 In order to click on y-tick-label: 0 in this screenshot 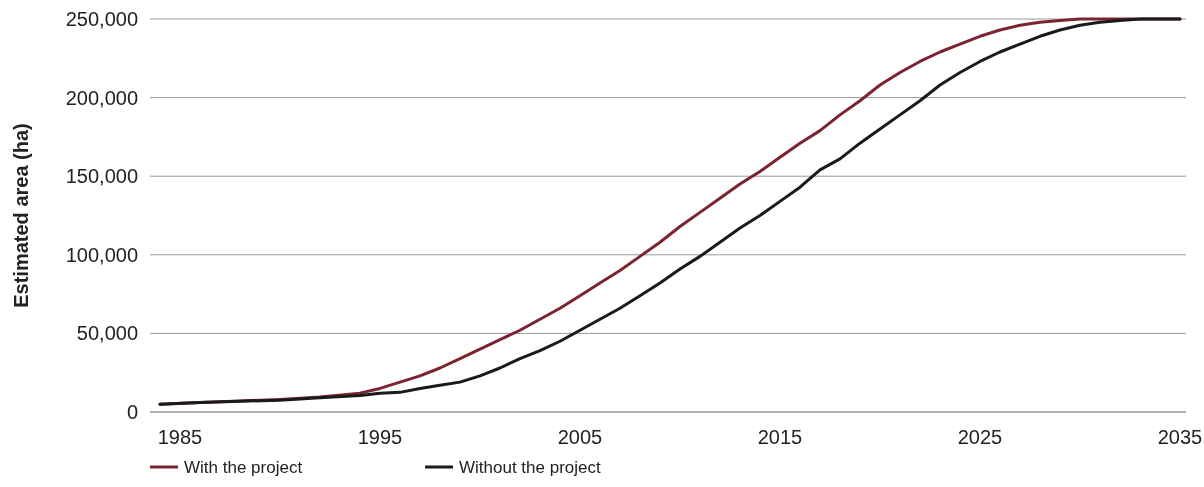, I will do `click(132, 412)`.